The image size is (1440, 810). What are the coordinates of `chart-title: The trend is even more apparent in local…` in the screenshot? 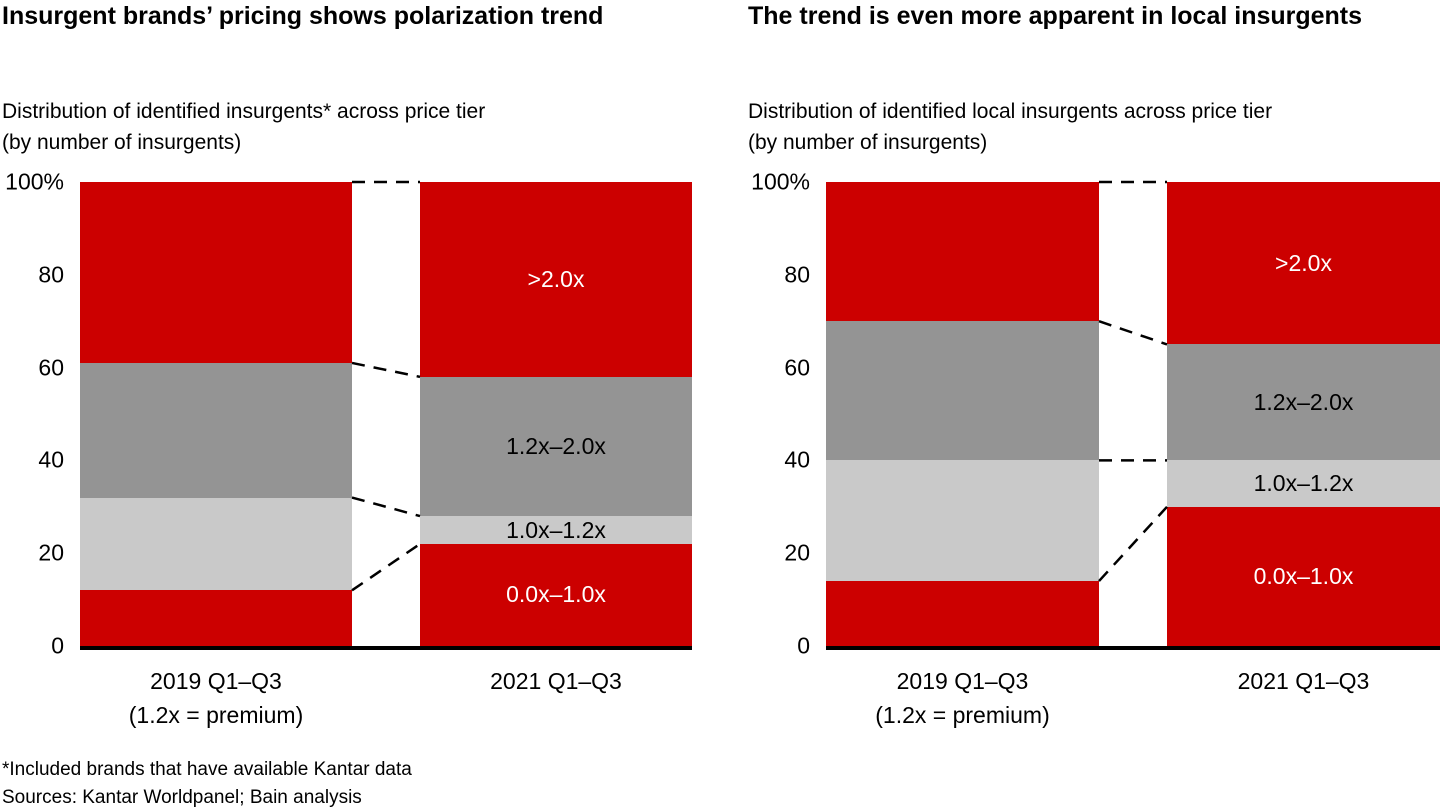 It's located at (1055, 16).